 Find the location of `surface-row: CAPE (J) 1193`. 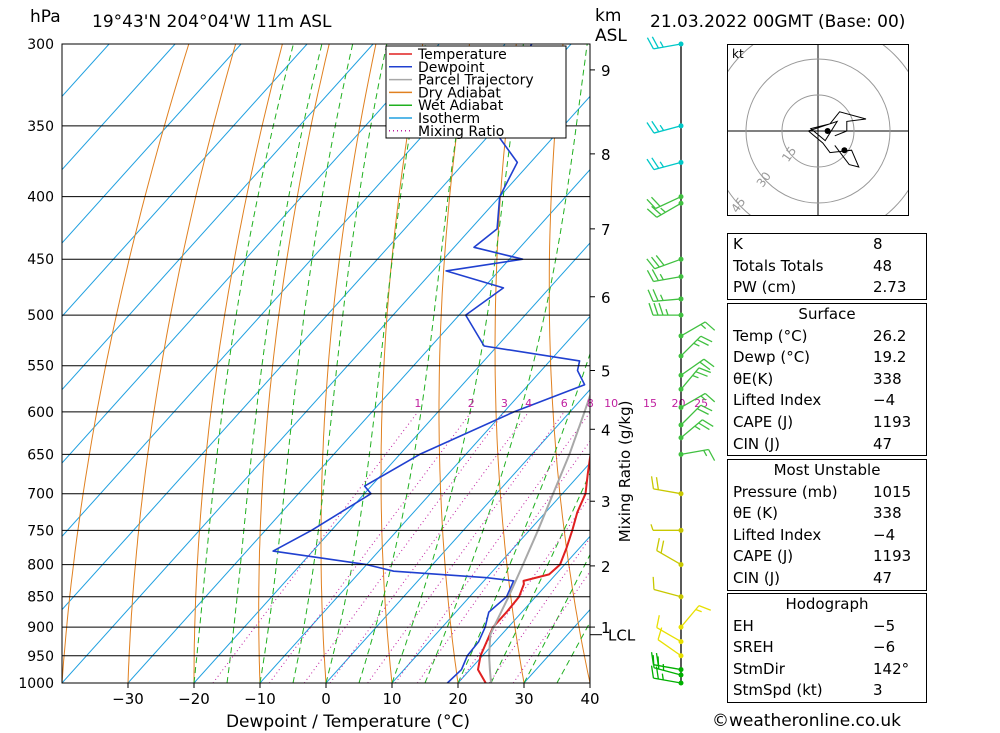

surface-row: CAPE (J) 1193 is located at coordinates (822, 421).